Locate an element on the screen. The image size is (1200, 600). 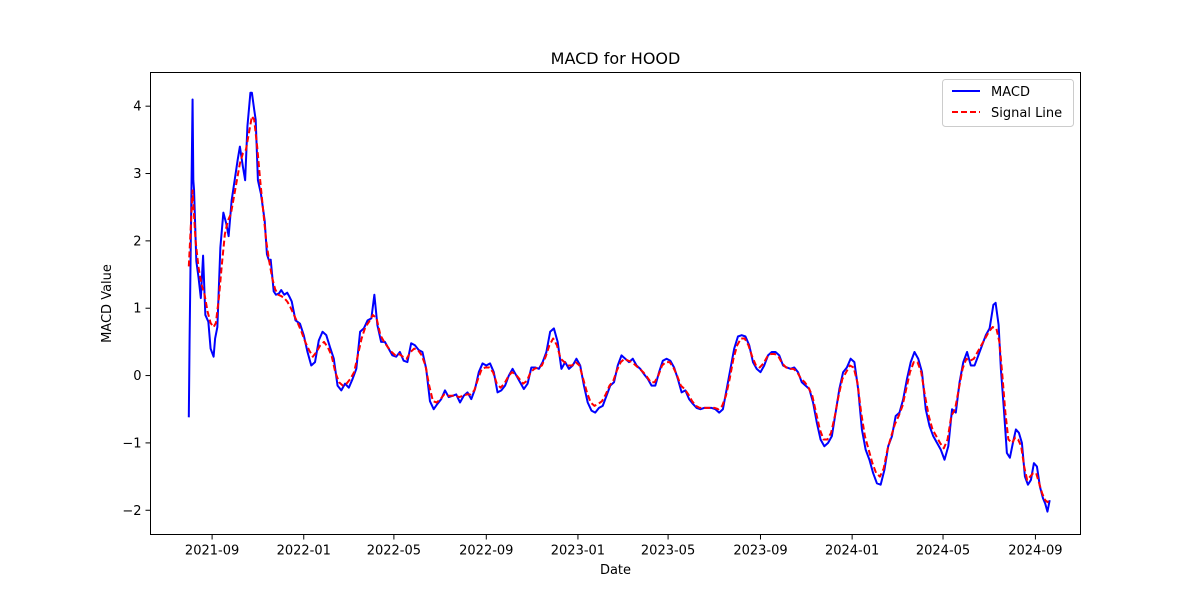
legend: MACD Signal Line is located at coordinates (1008, 103).